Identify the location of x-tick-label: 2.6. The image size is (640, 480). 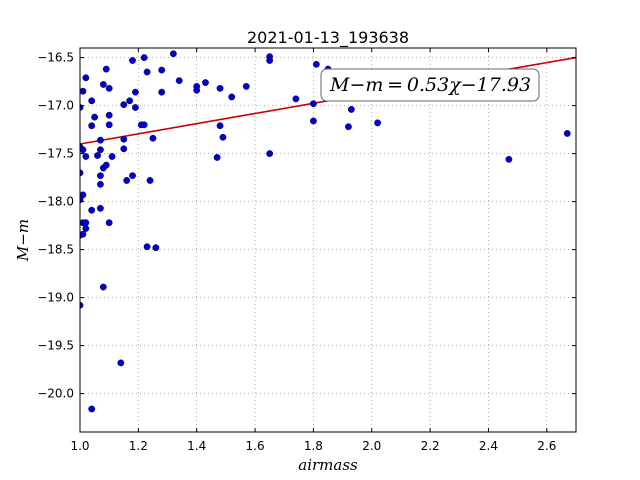
(546, 446).